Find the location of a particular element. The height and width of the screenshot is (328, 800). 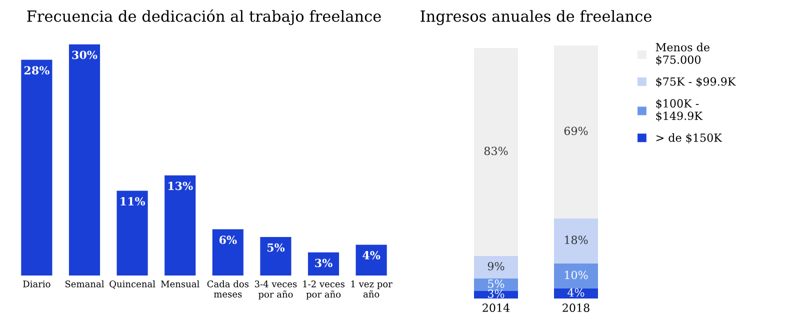

x-tick-label: 1 vez por año is located at coordinates (371, 289).